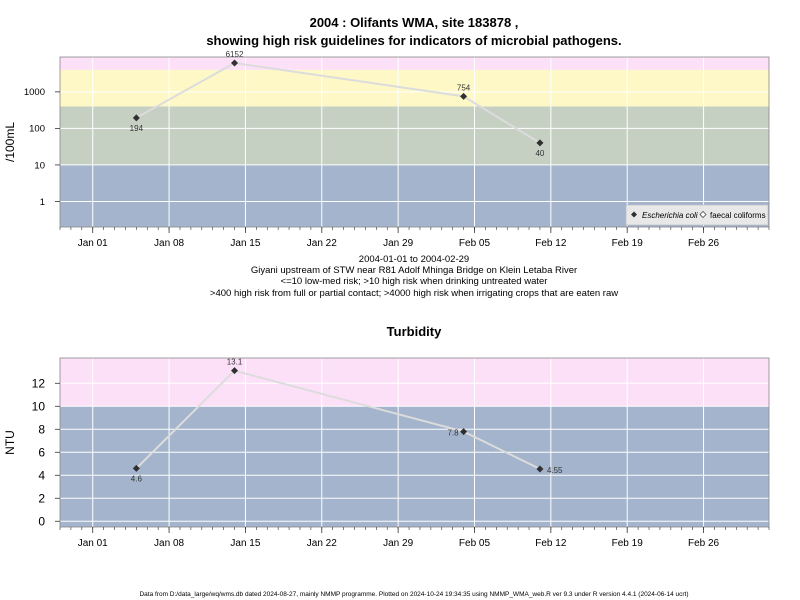  What do you see at coordinates (10, 442) in the screenshot?
I see `y-axis-label: NTU` at bounding box center [10, 442].